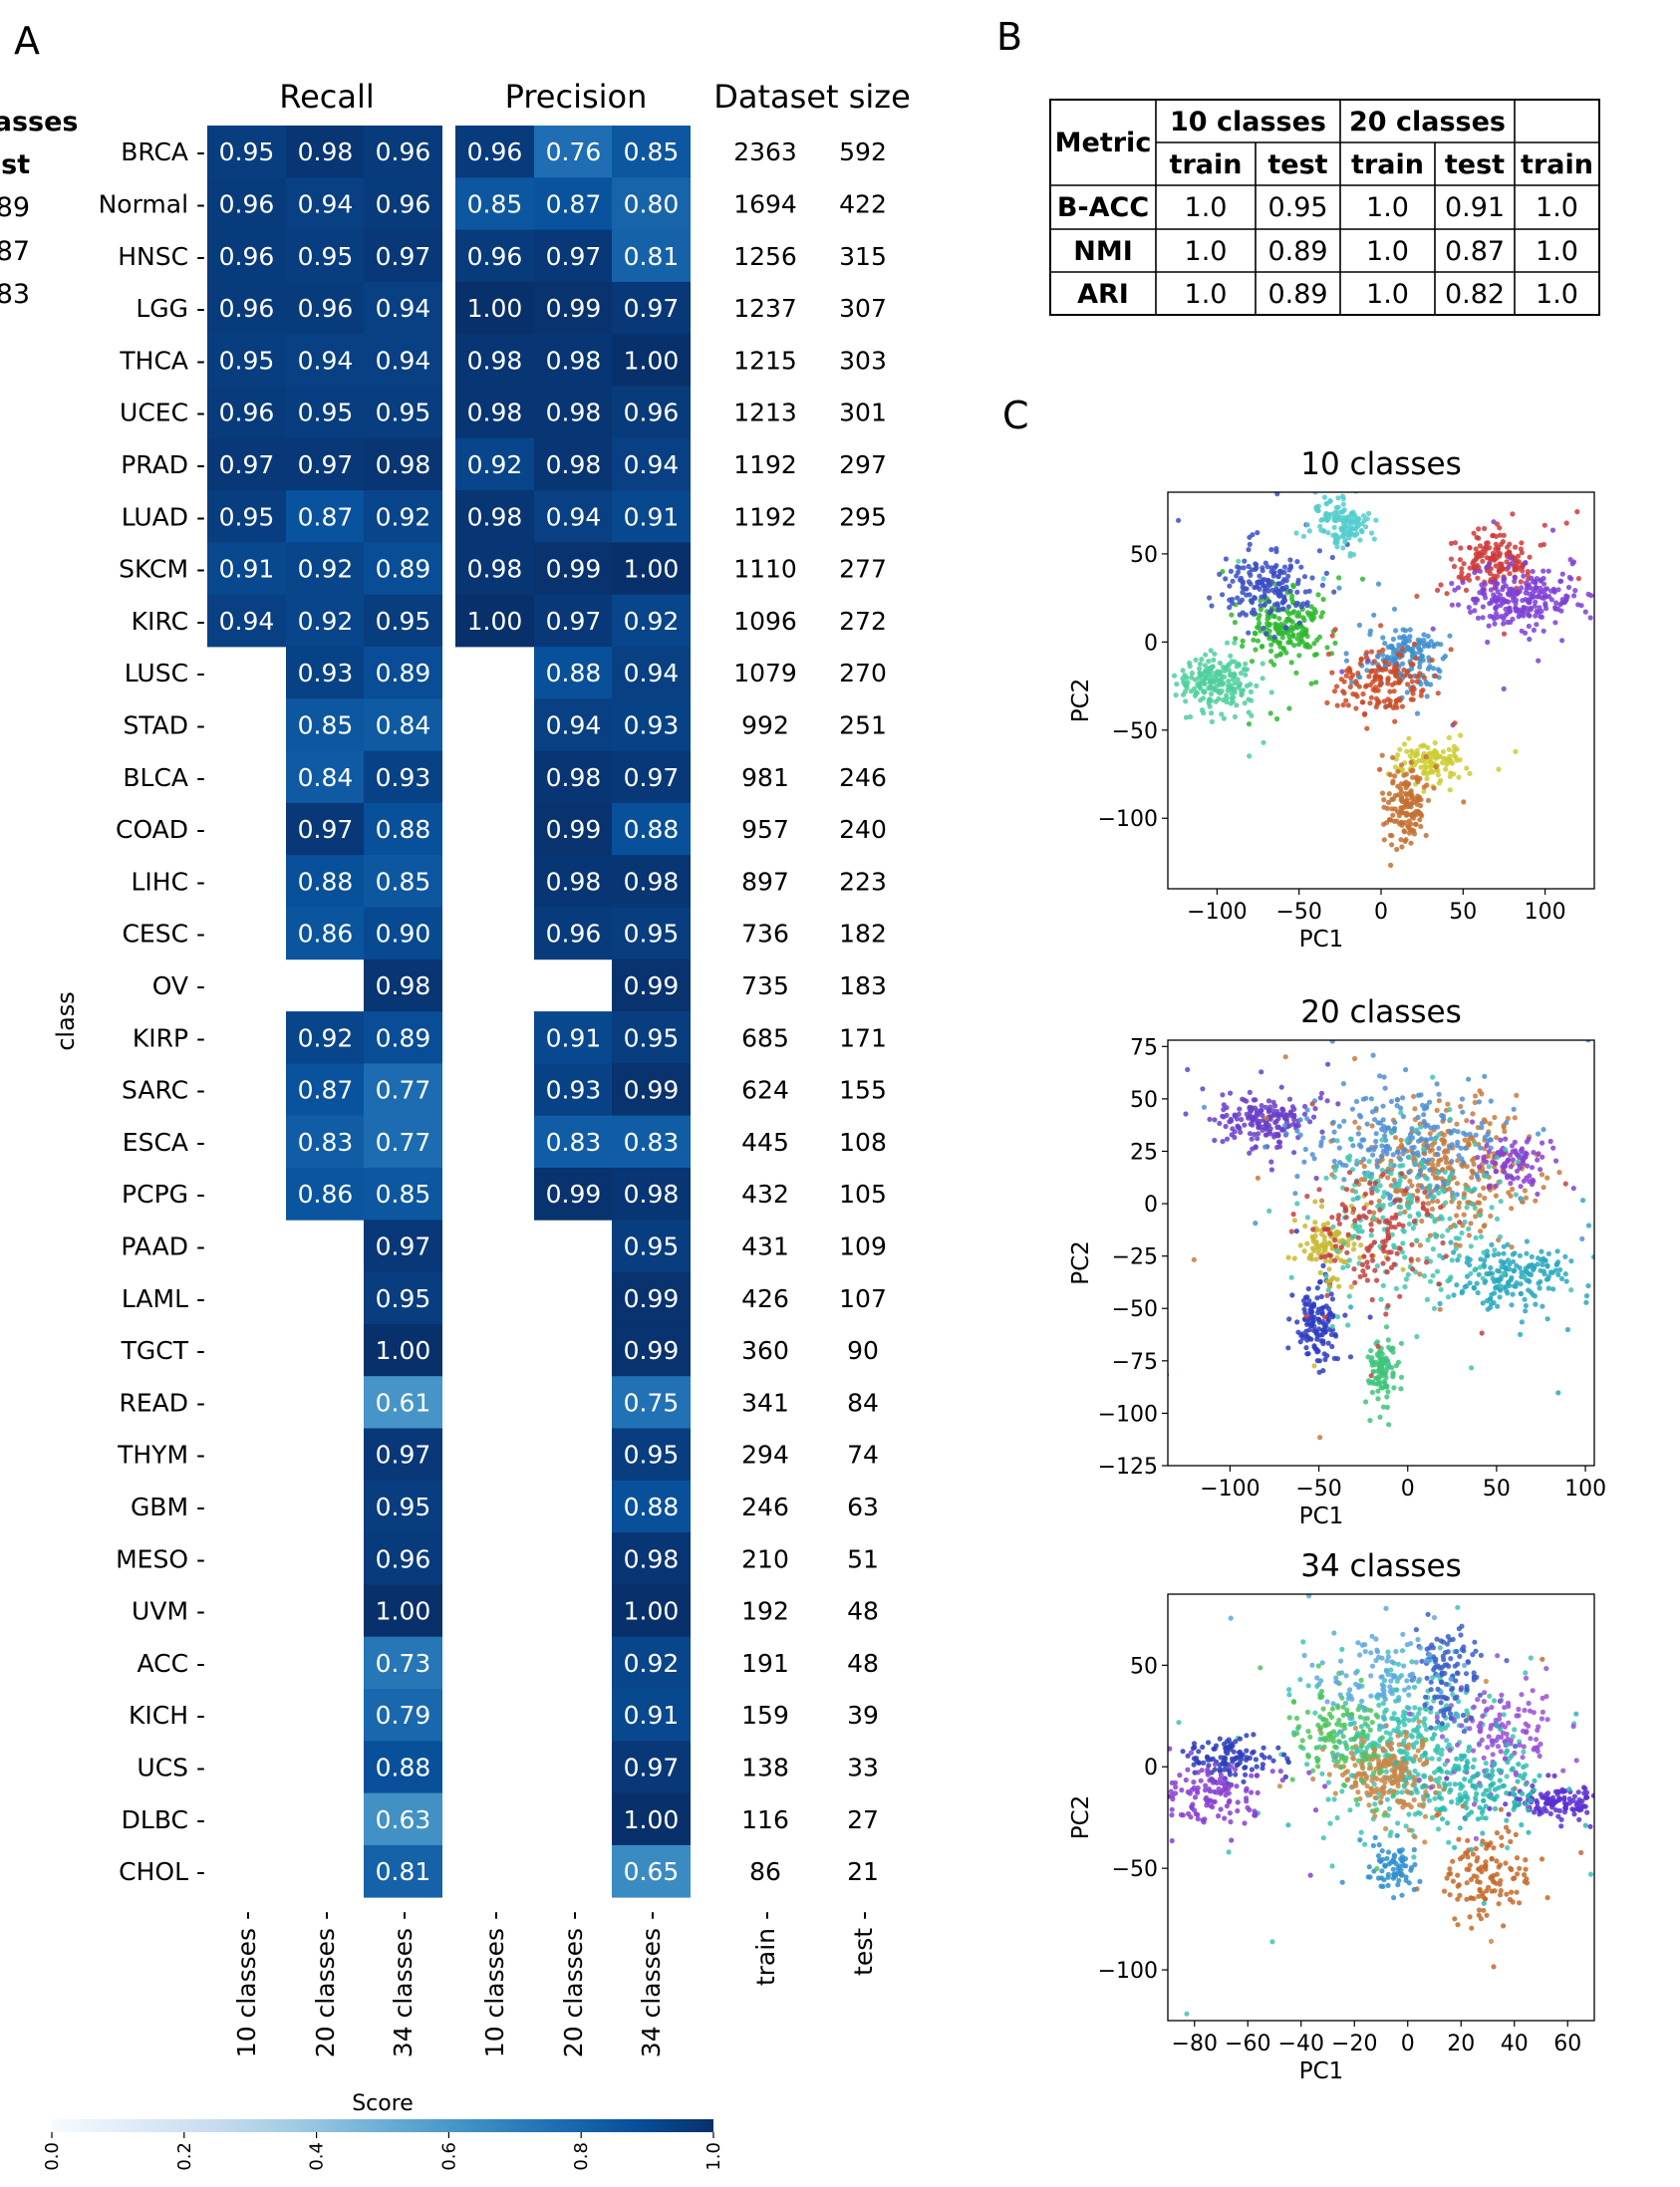 Image resolution: width=1680 pixels, height=2187 pixels. Describe the element at coordinates (765, 516) in the screenshot. I see `train-size-luad: 1192` at that location.